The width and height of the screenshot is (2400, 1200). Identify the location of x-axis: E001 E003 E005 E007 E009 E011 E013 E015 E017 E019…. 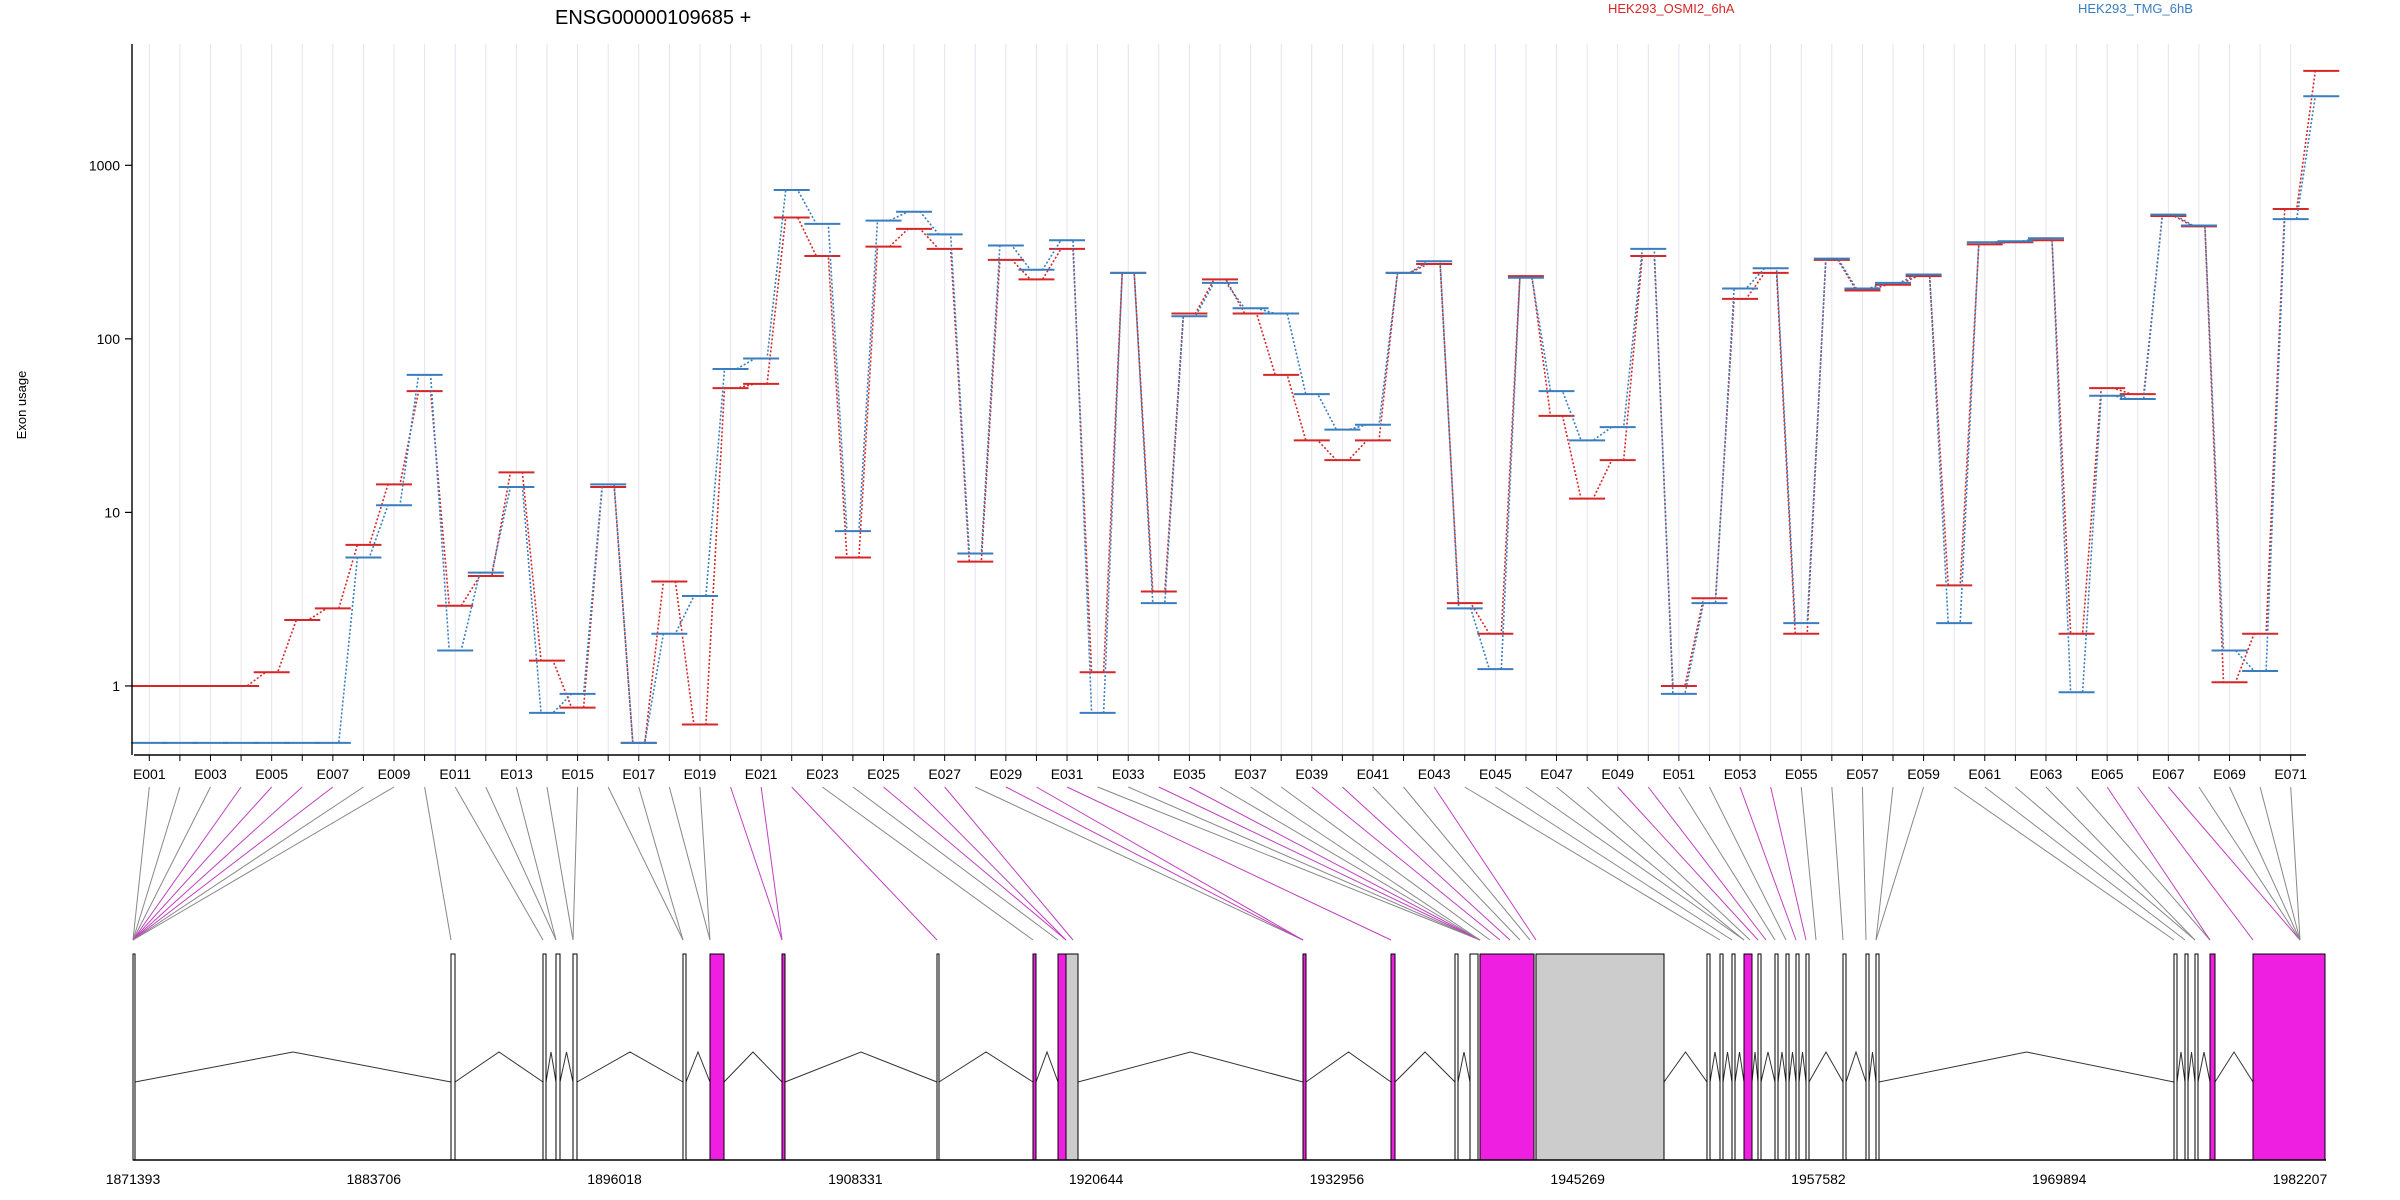
(1220, 768).